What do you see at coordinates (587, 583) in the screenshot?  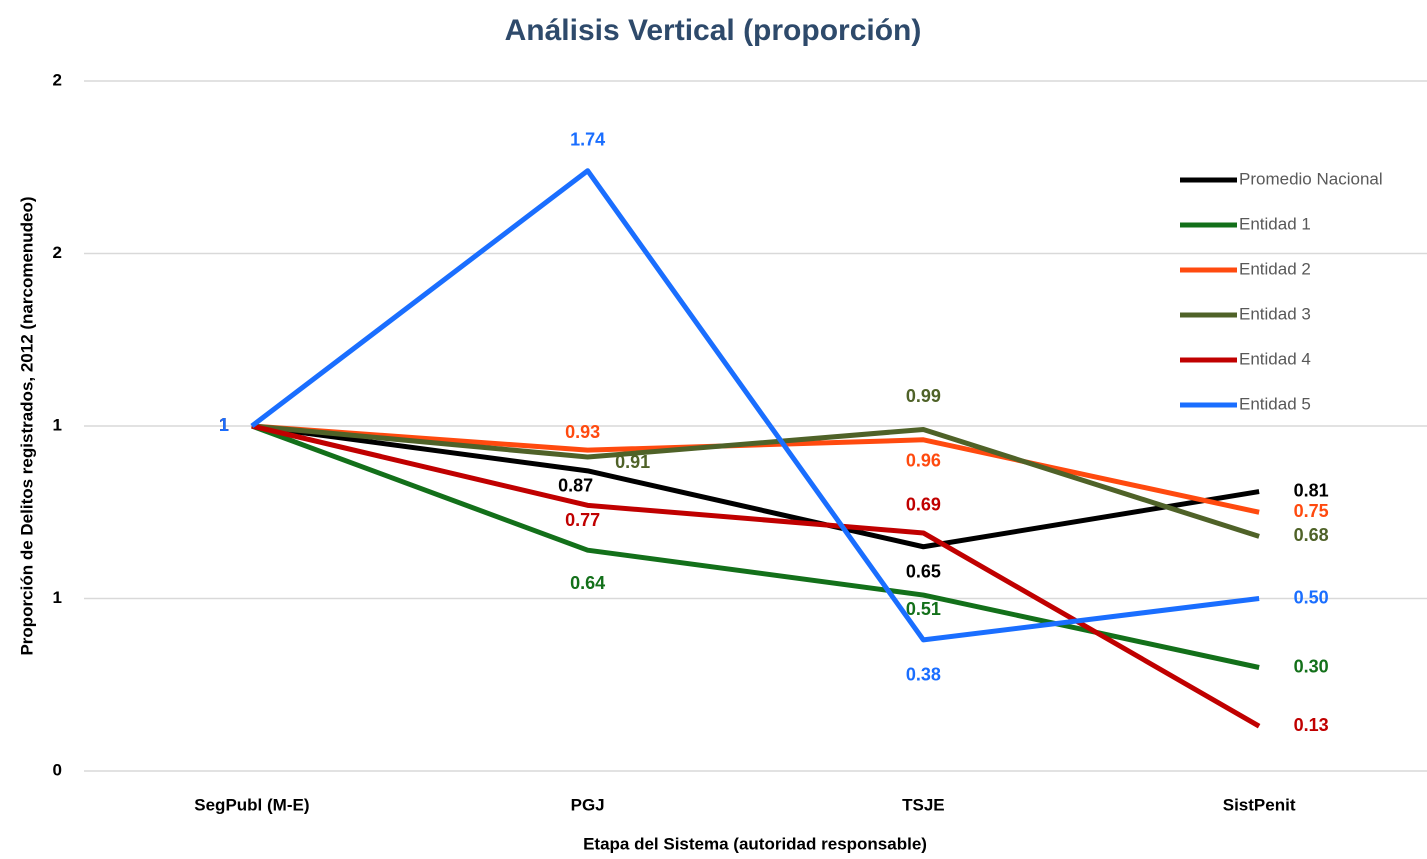 I see `data-label: 0.64` at bounding box center [587, 583].